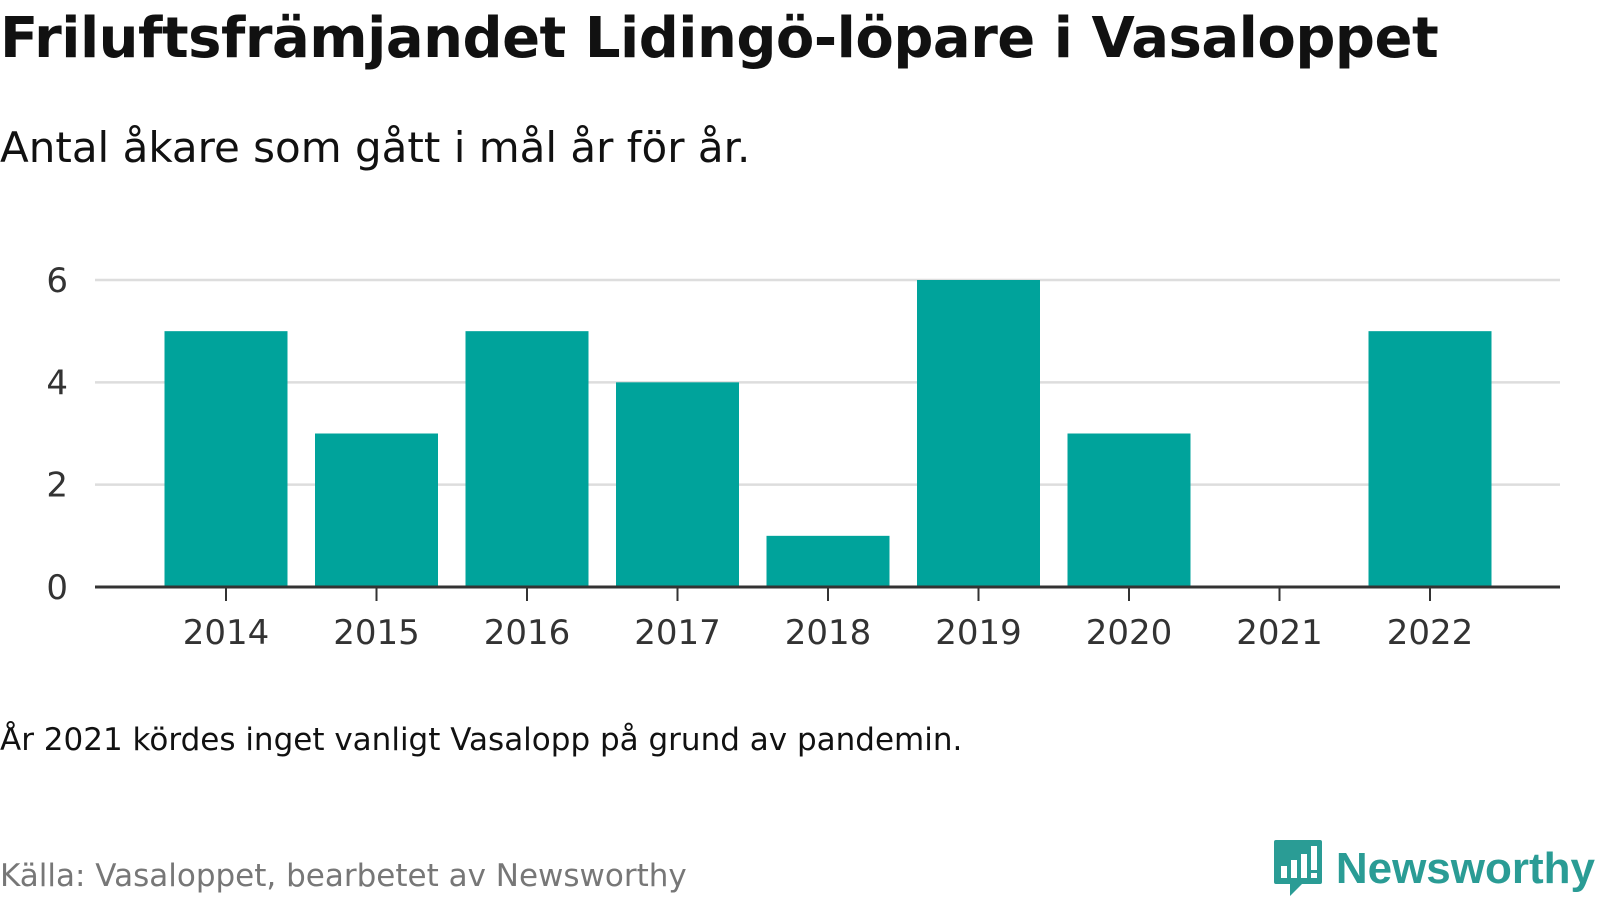 The width and height of the screenshot is (1600, 904). I want to click on brand-logo: Newsworthy, so click(1433, 869).